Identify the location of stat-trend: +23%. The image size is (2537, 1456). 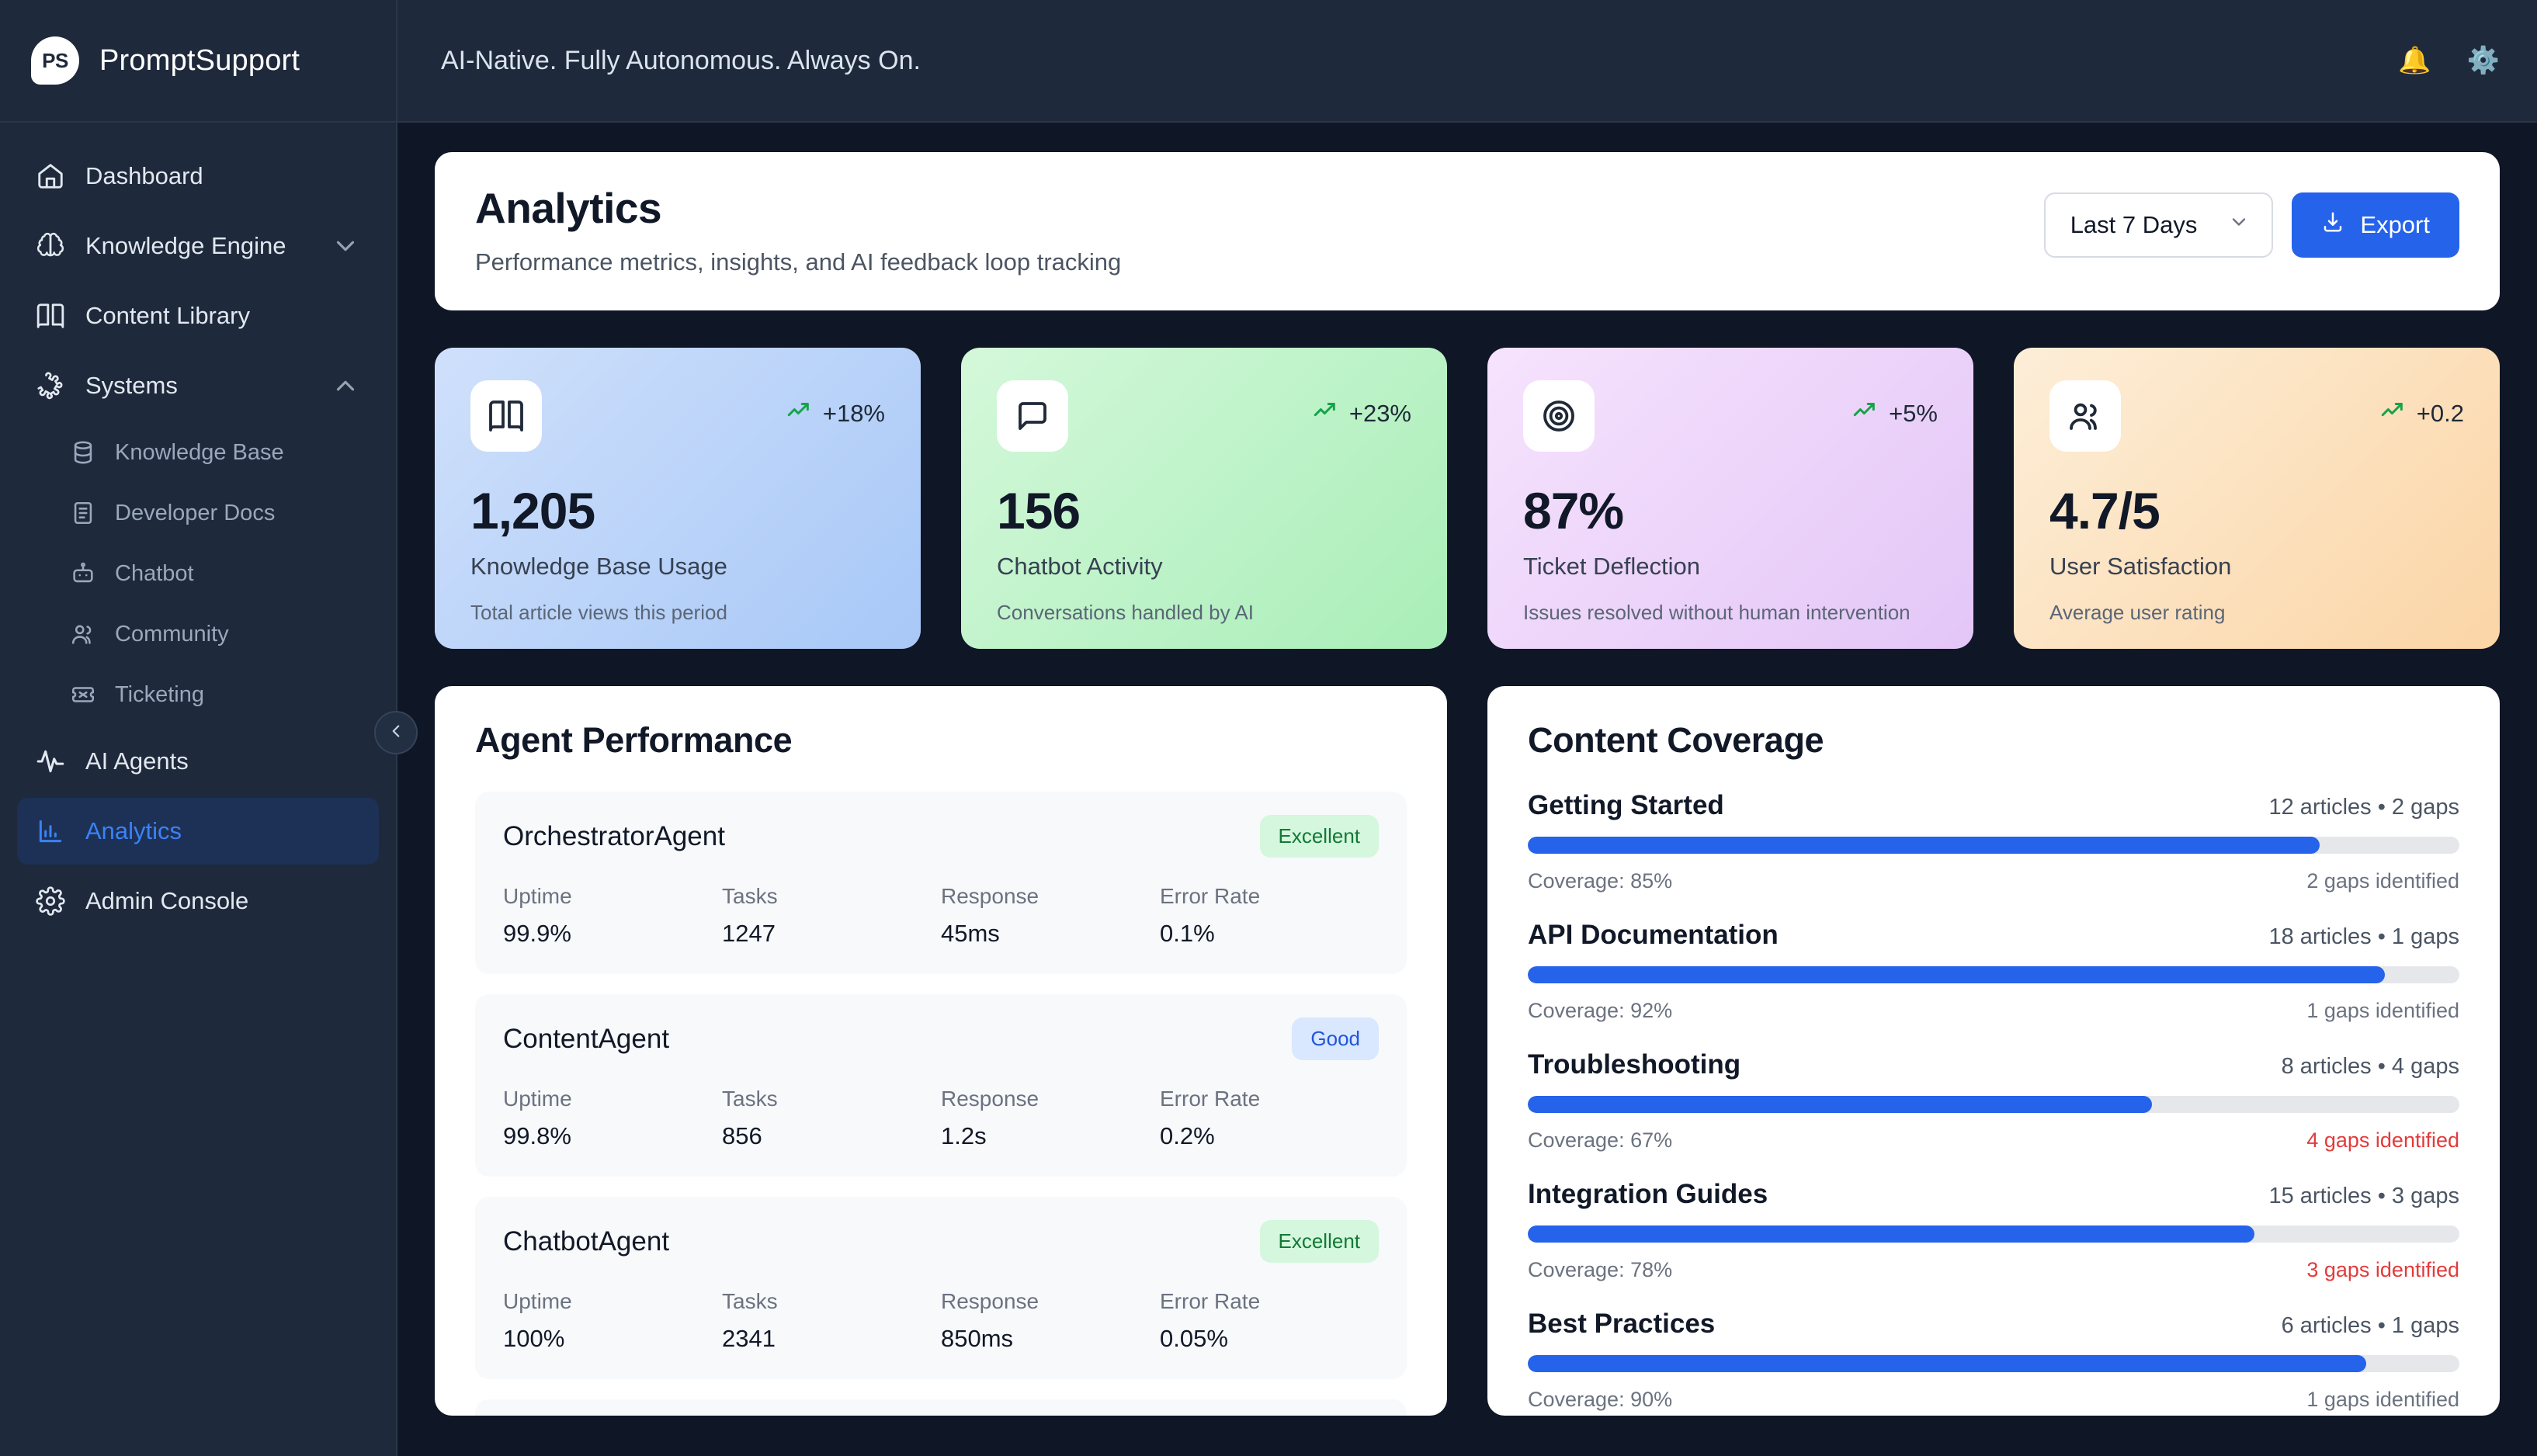
(1361, 405).